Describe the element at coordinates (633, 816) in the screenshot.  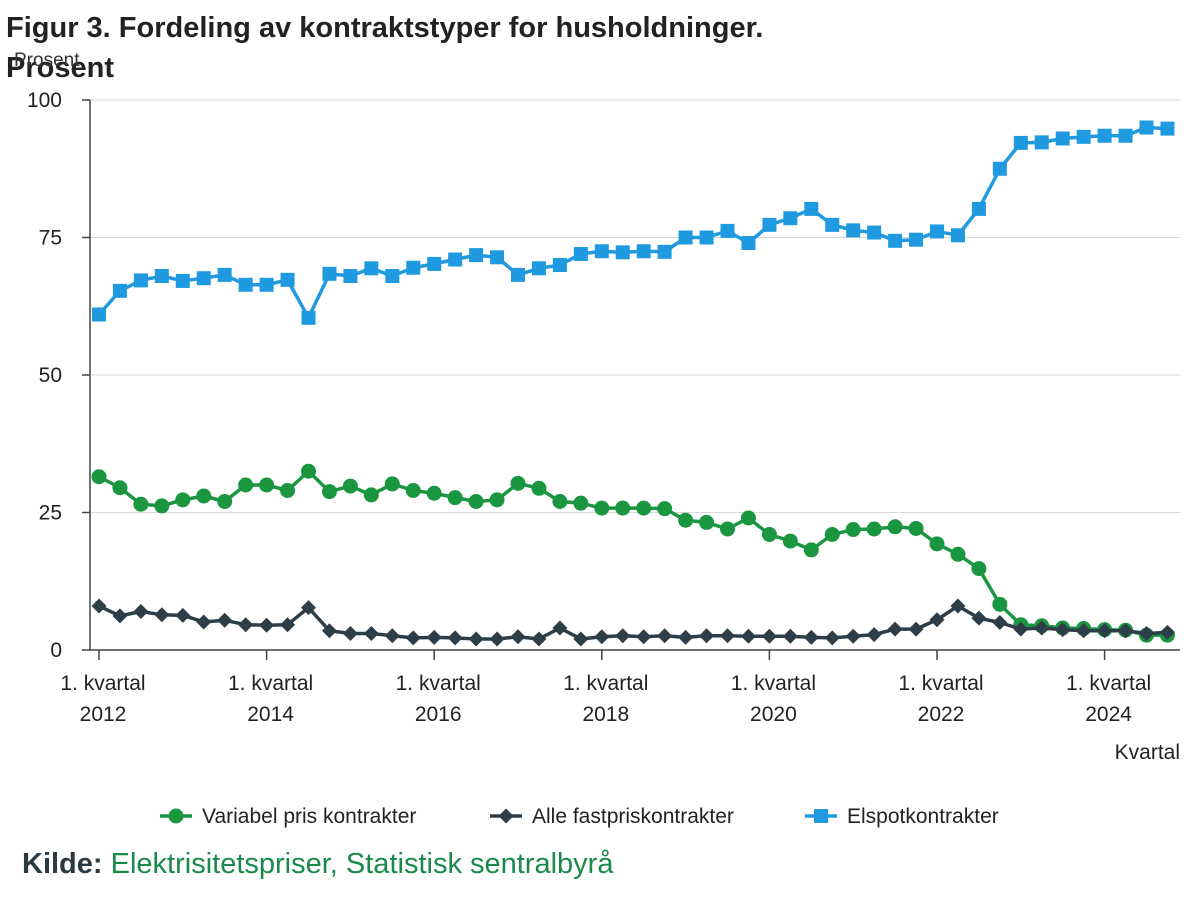
I see `legend-item-label: Alle fastpriskontrakter` at that location.